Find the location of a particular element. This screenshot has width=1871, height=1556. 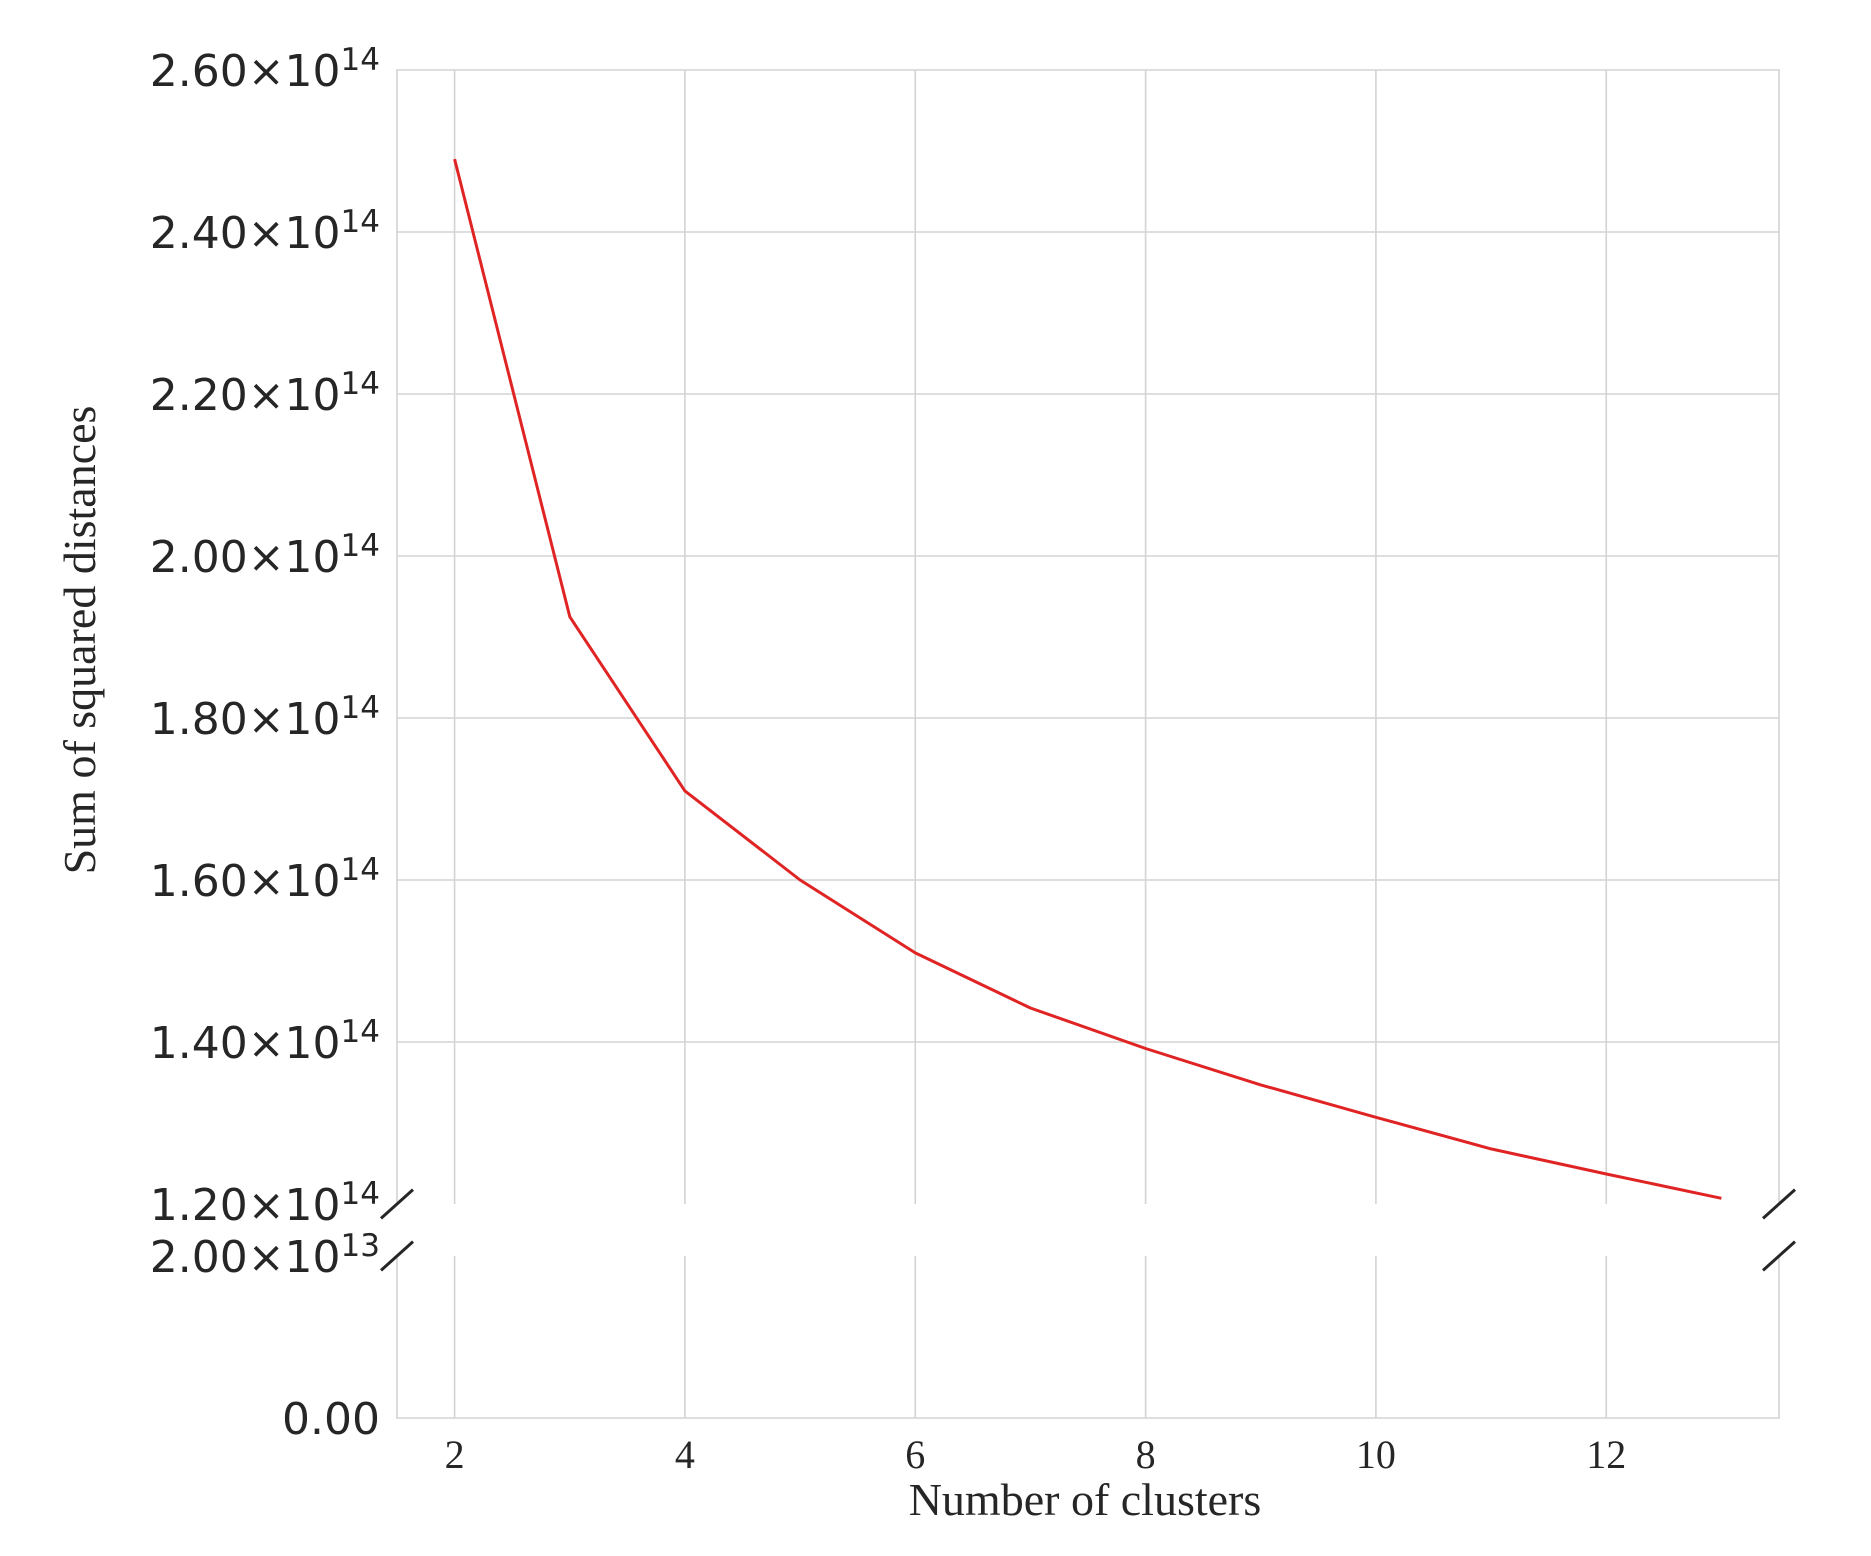

x-tick-label: 8 is located at coordinates (1146, 1454).